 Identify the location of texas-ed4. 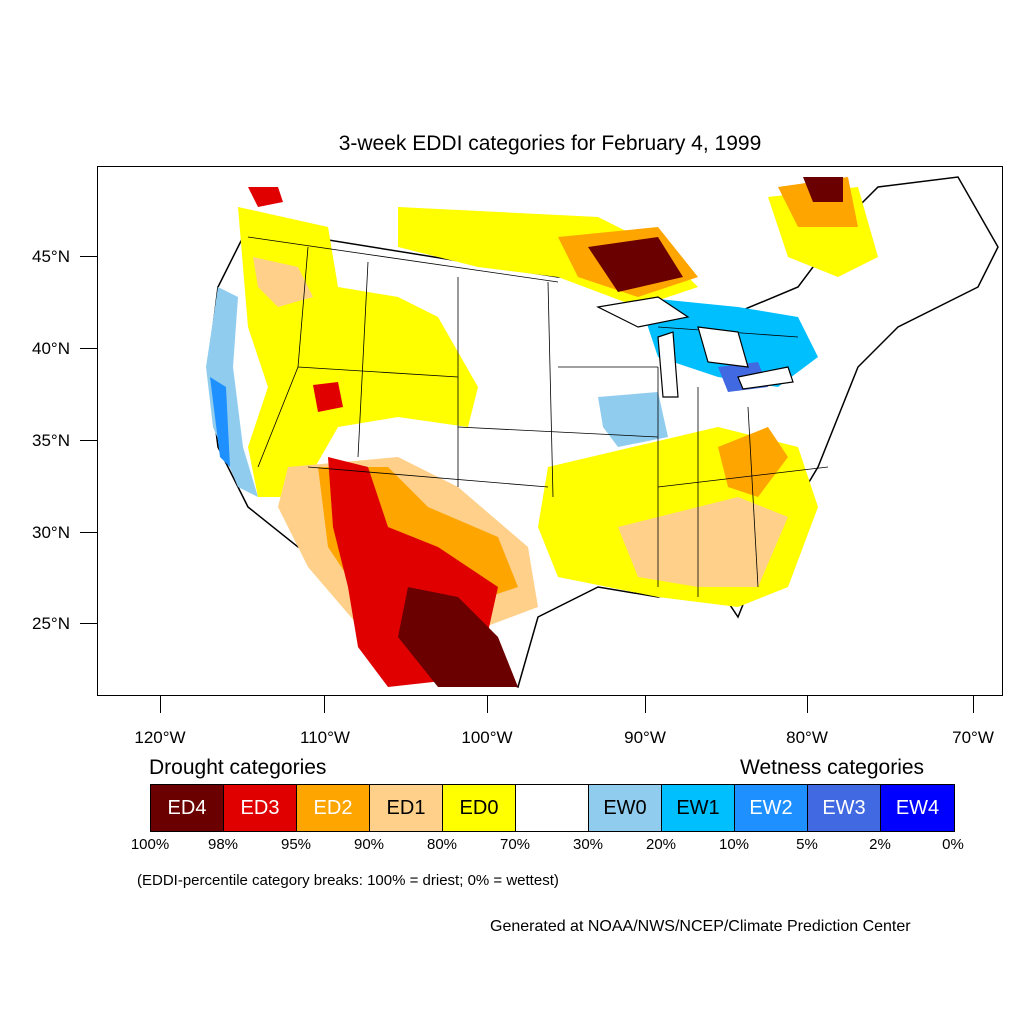
(458, 637).